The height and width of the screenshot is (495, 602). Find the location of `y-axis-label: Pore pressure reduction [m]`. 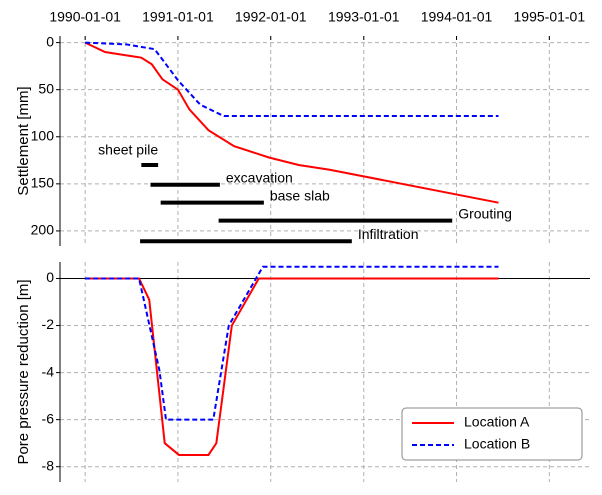

y-axis-label: Pore pressure reduction [m] is located at coordinates (23, 371).